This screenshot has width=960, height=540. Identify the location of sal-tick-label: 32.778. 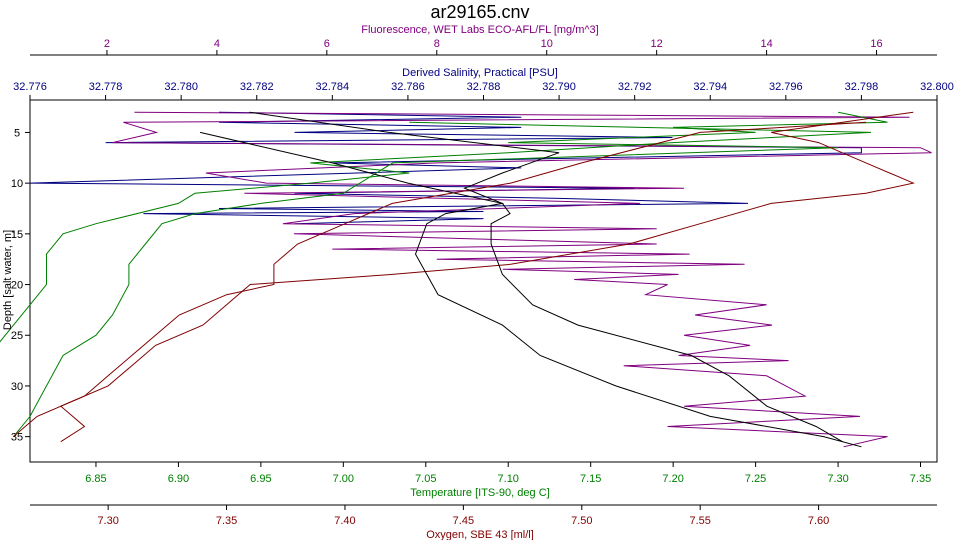
(106, 87).